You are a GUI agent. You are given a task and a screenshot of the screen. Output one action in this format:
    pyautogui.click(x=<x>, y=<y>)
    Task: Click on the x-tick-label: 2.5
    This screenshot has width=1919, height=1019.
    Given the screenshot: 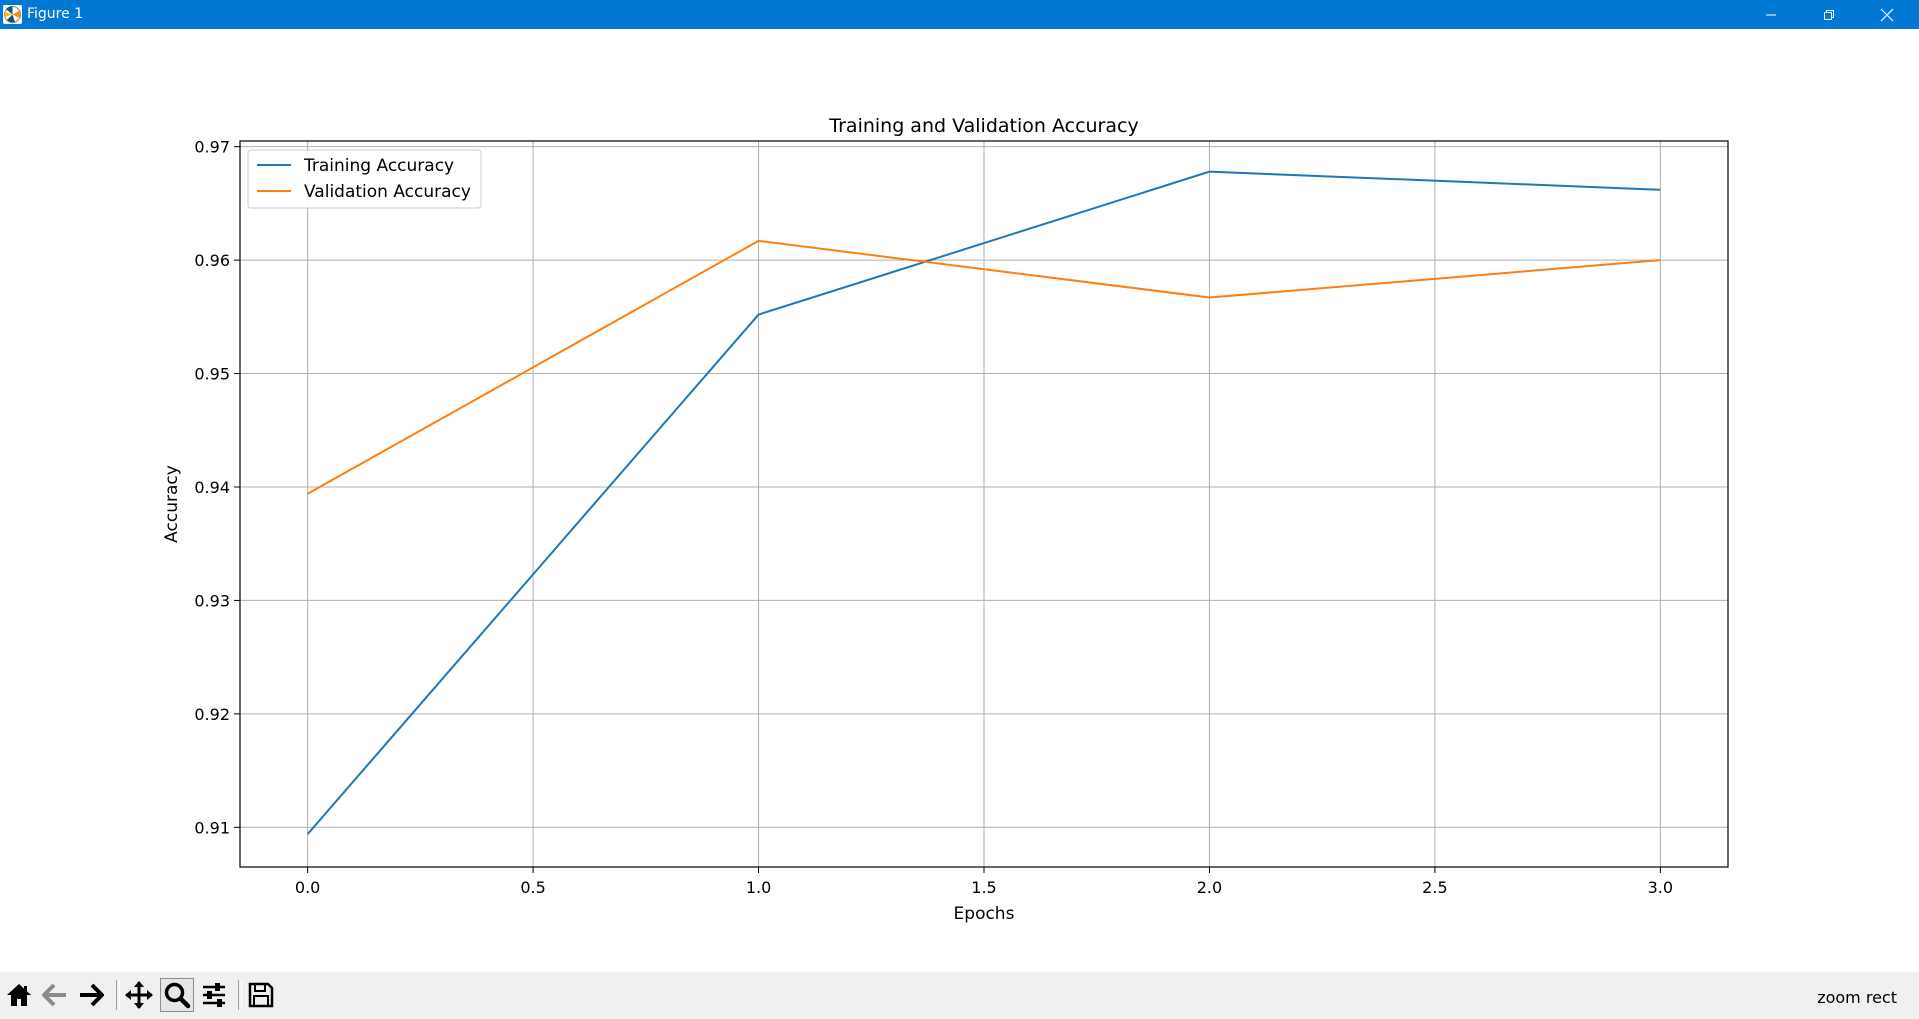 What is the action you would take?
    pyautogui.click(x=1434, y=887)
    